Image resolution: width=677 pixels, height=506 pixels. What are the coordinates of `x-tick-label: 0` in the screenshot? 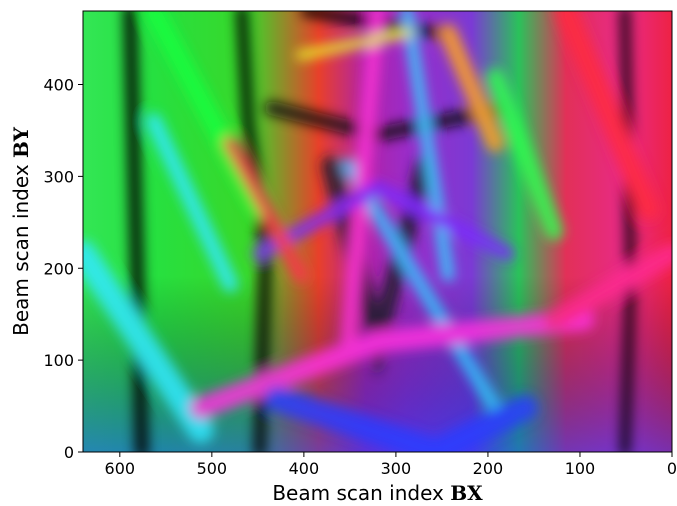 It's located at (672, 468).